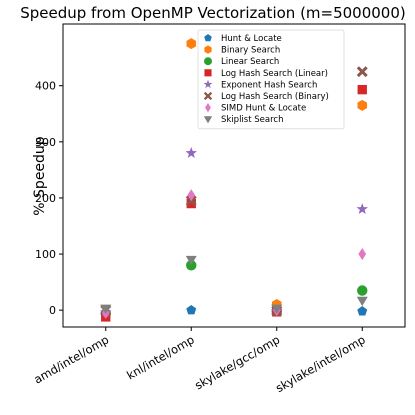 The height and width of the screenshot is (415, 415). I want to click on legend-label: Exponent Hash Search, so click(269, 85).